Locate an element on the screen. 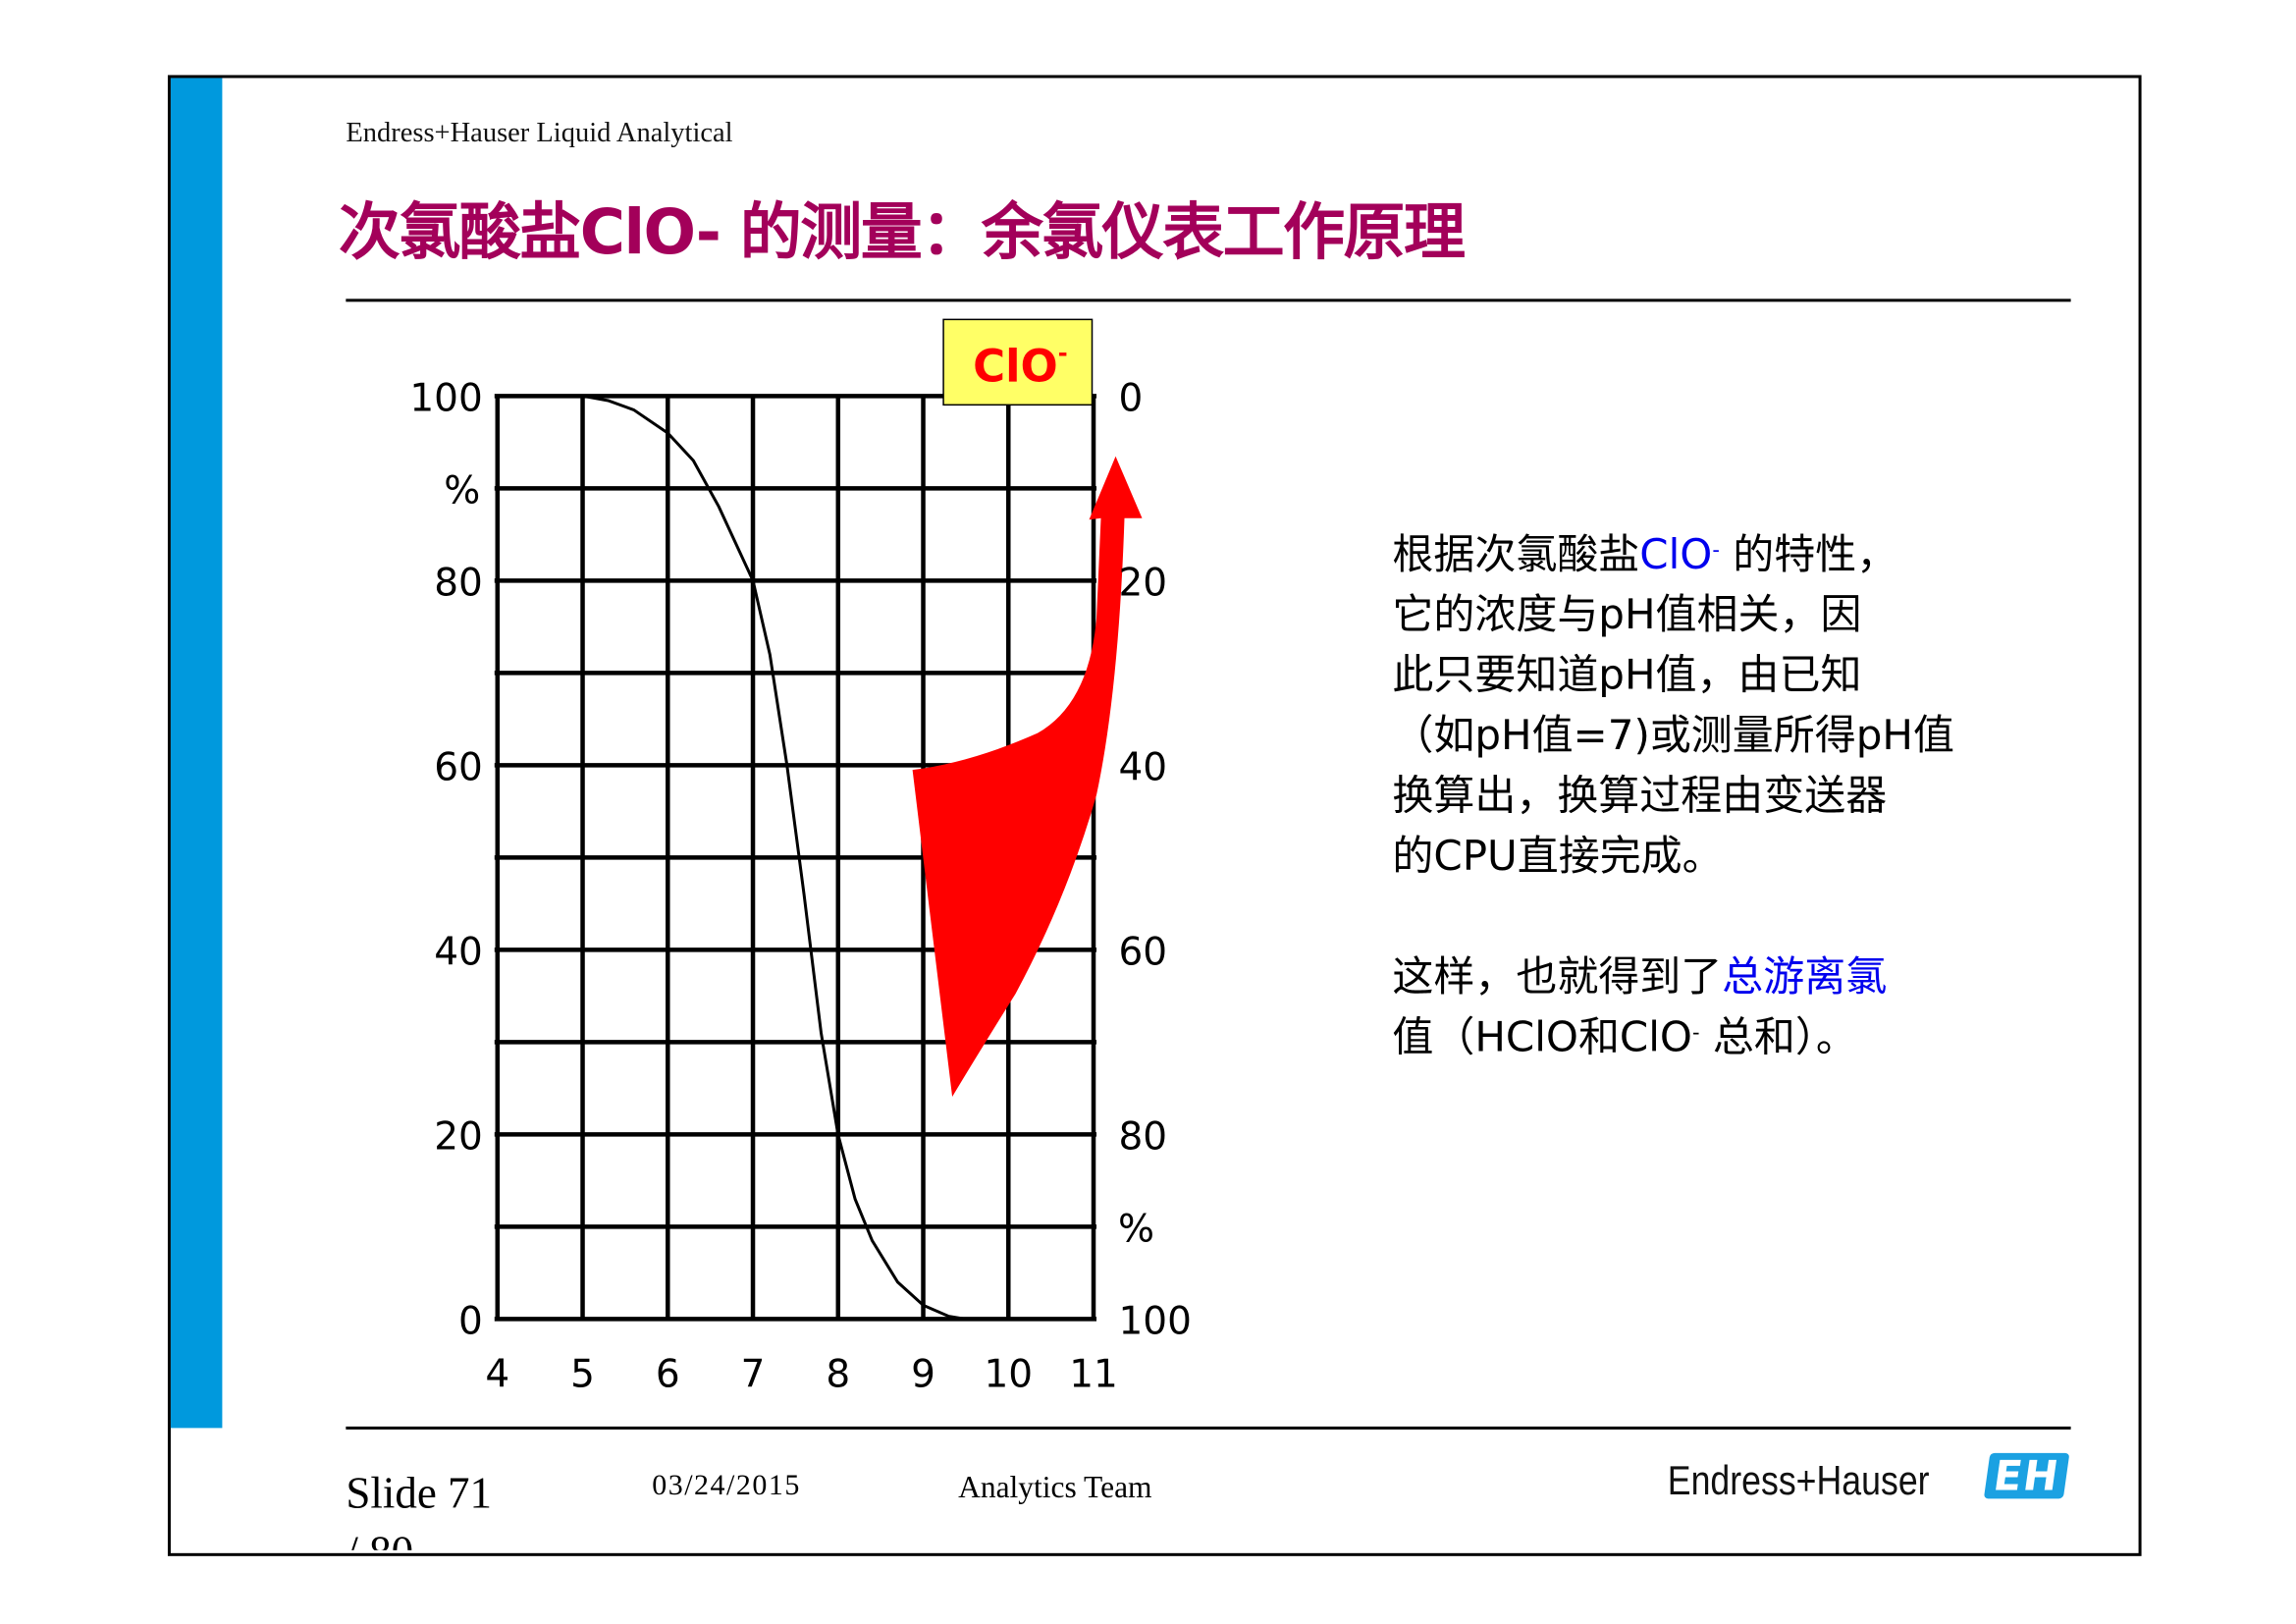 This screenshot has width=2296, height=1624. x-tick-label: 11 is located at coordinates (1093, 1374).